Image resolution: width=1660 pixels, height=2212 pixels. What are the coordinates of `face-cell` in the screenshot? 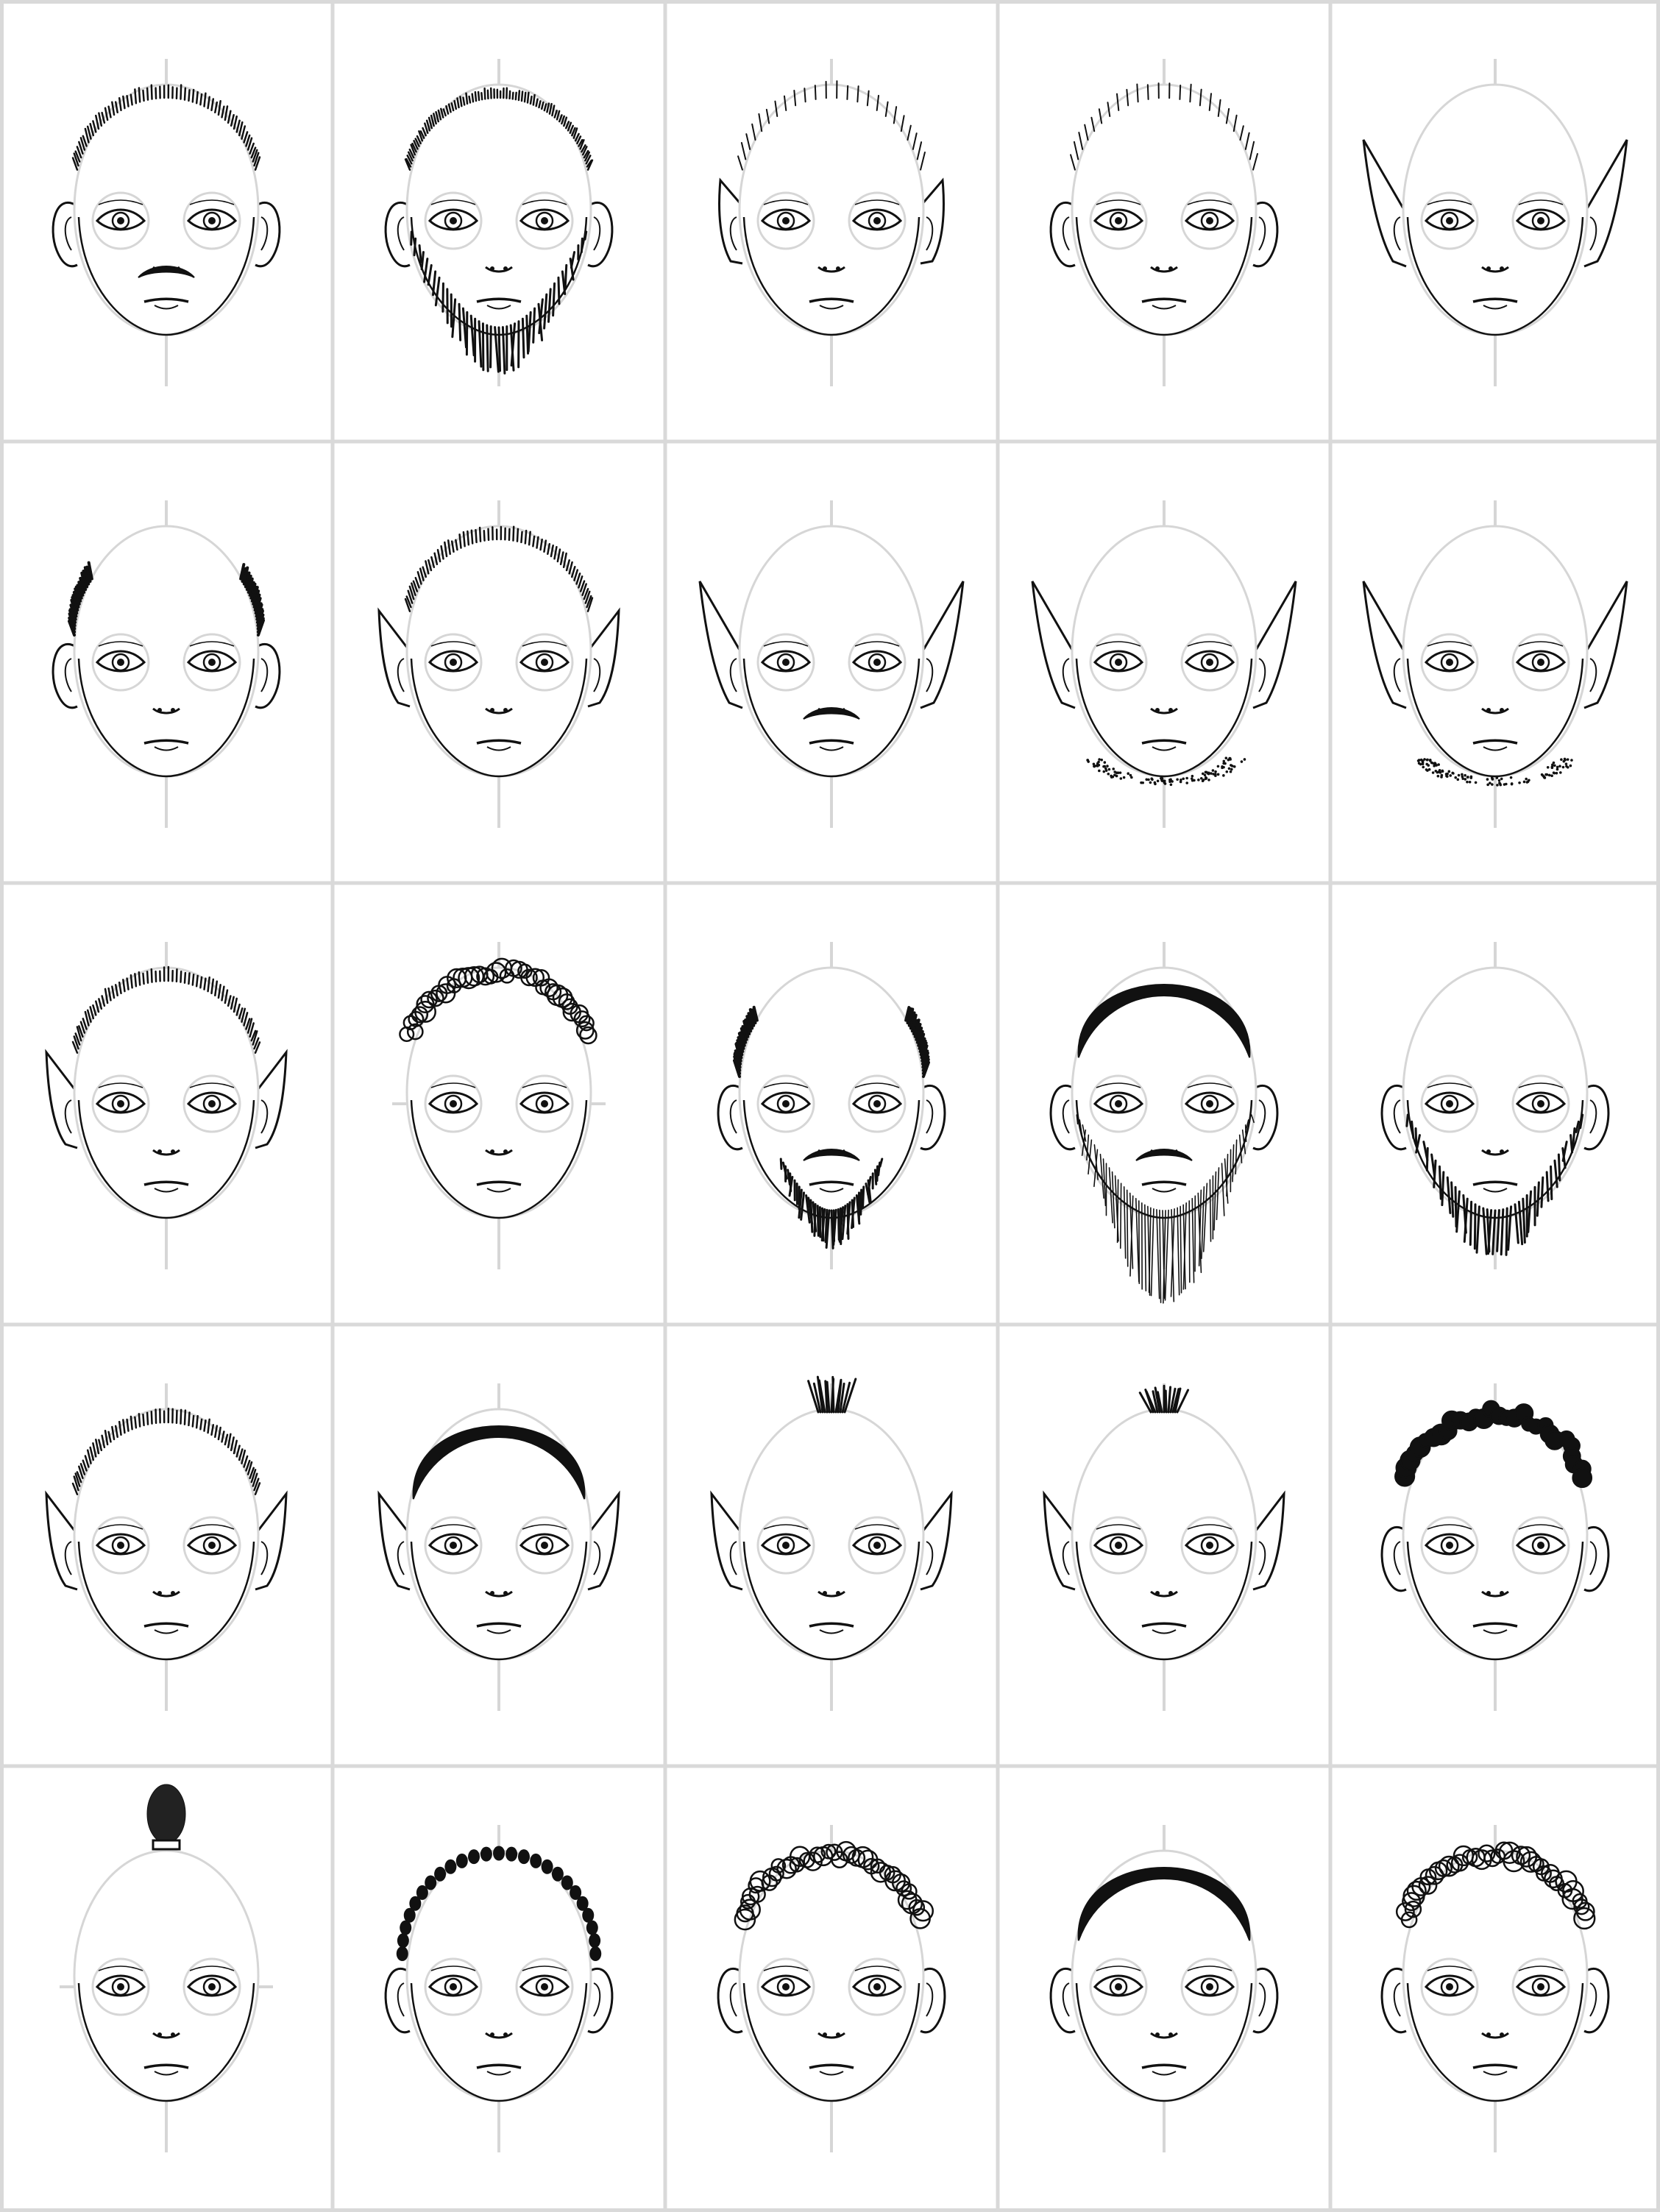 It's located at (831, 223).